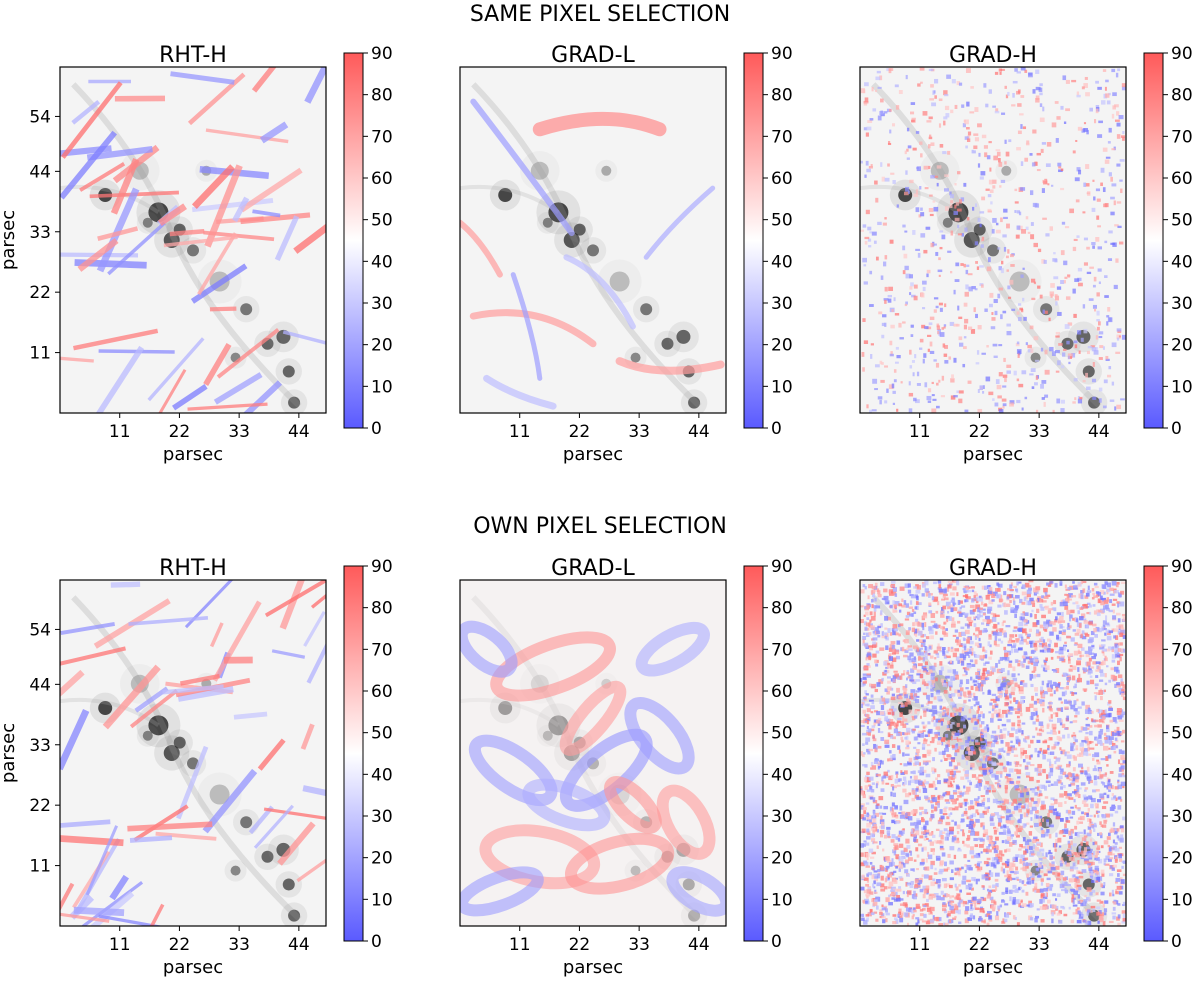 This screenshot has height=982, width=1200. Describe the element at coordinates (40, 630) in the screenshot. I see `y-tick-label: 54` at that location.